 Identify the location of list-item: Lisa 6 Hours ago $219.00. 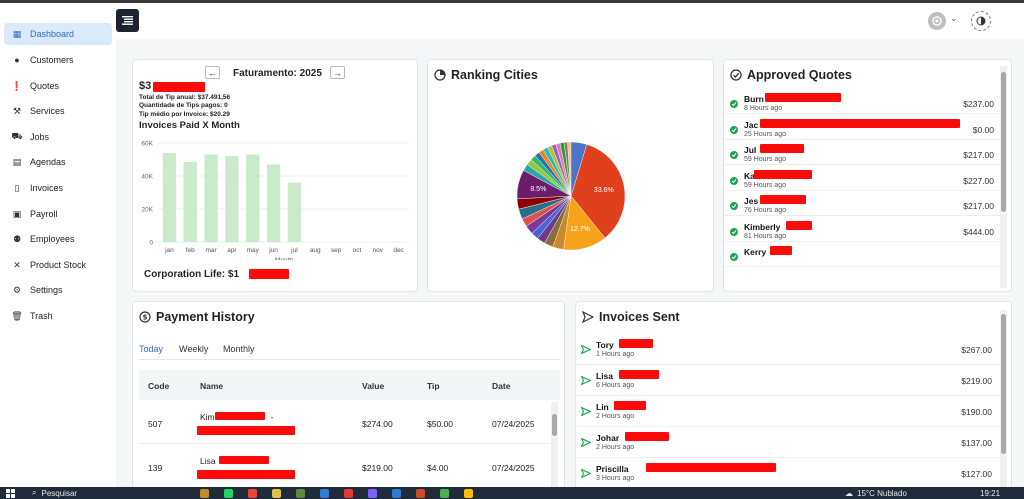
(788, 380).